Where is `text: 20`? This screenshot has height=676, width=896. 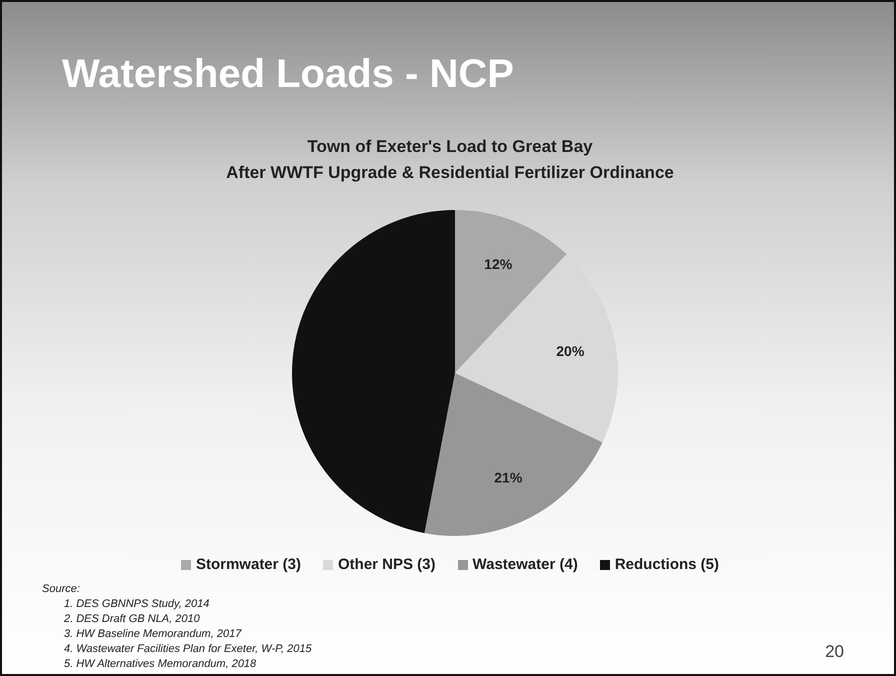 text: 20 is located at coordinates (834, 652).